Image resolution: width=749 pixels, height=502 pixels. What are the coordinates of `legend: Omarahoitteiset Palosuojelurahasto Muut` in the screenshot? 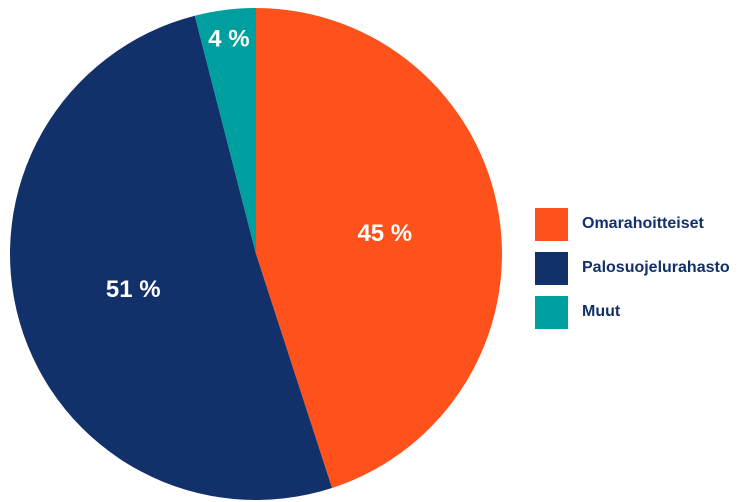 It's located at (632, 273).